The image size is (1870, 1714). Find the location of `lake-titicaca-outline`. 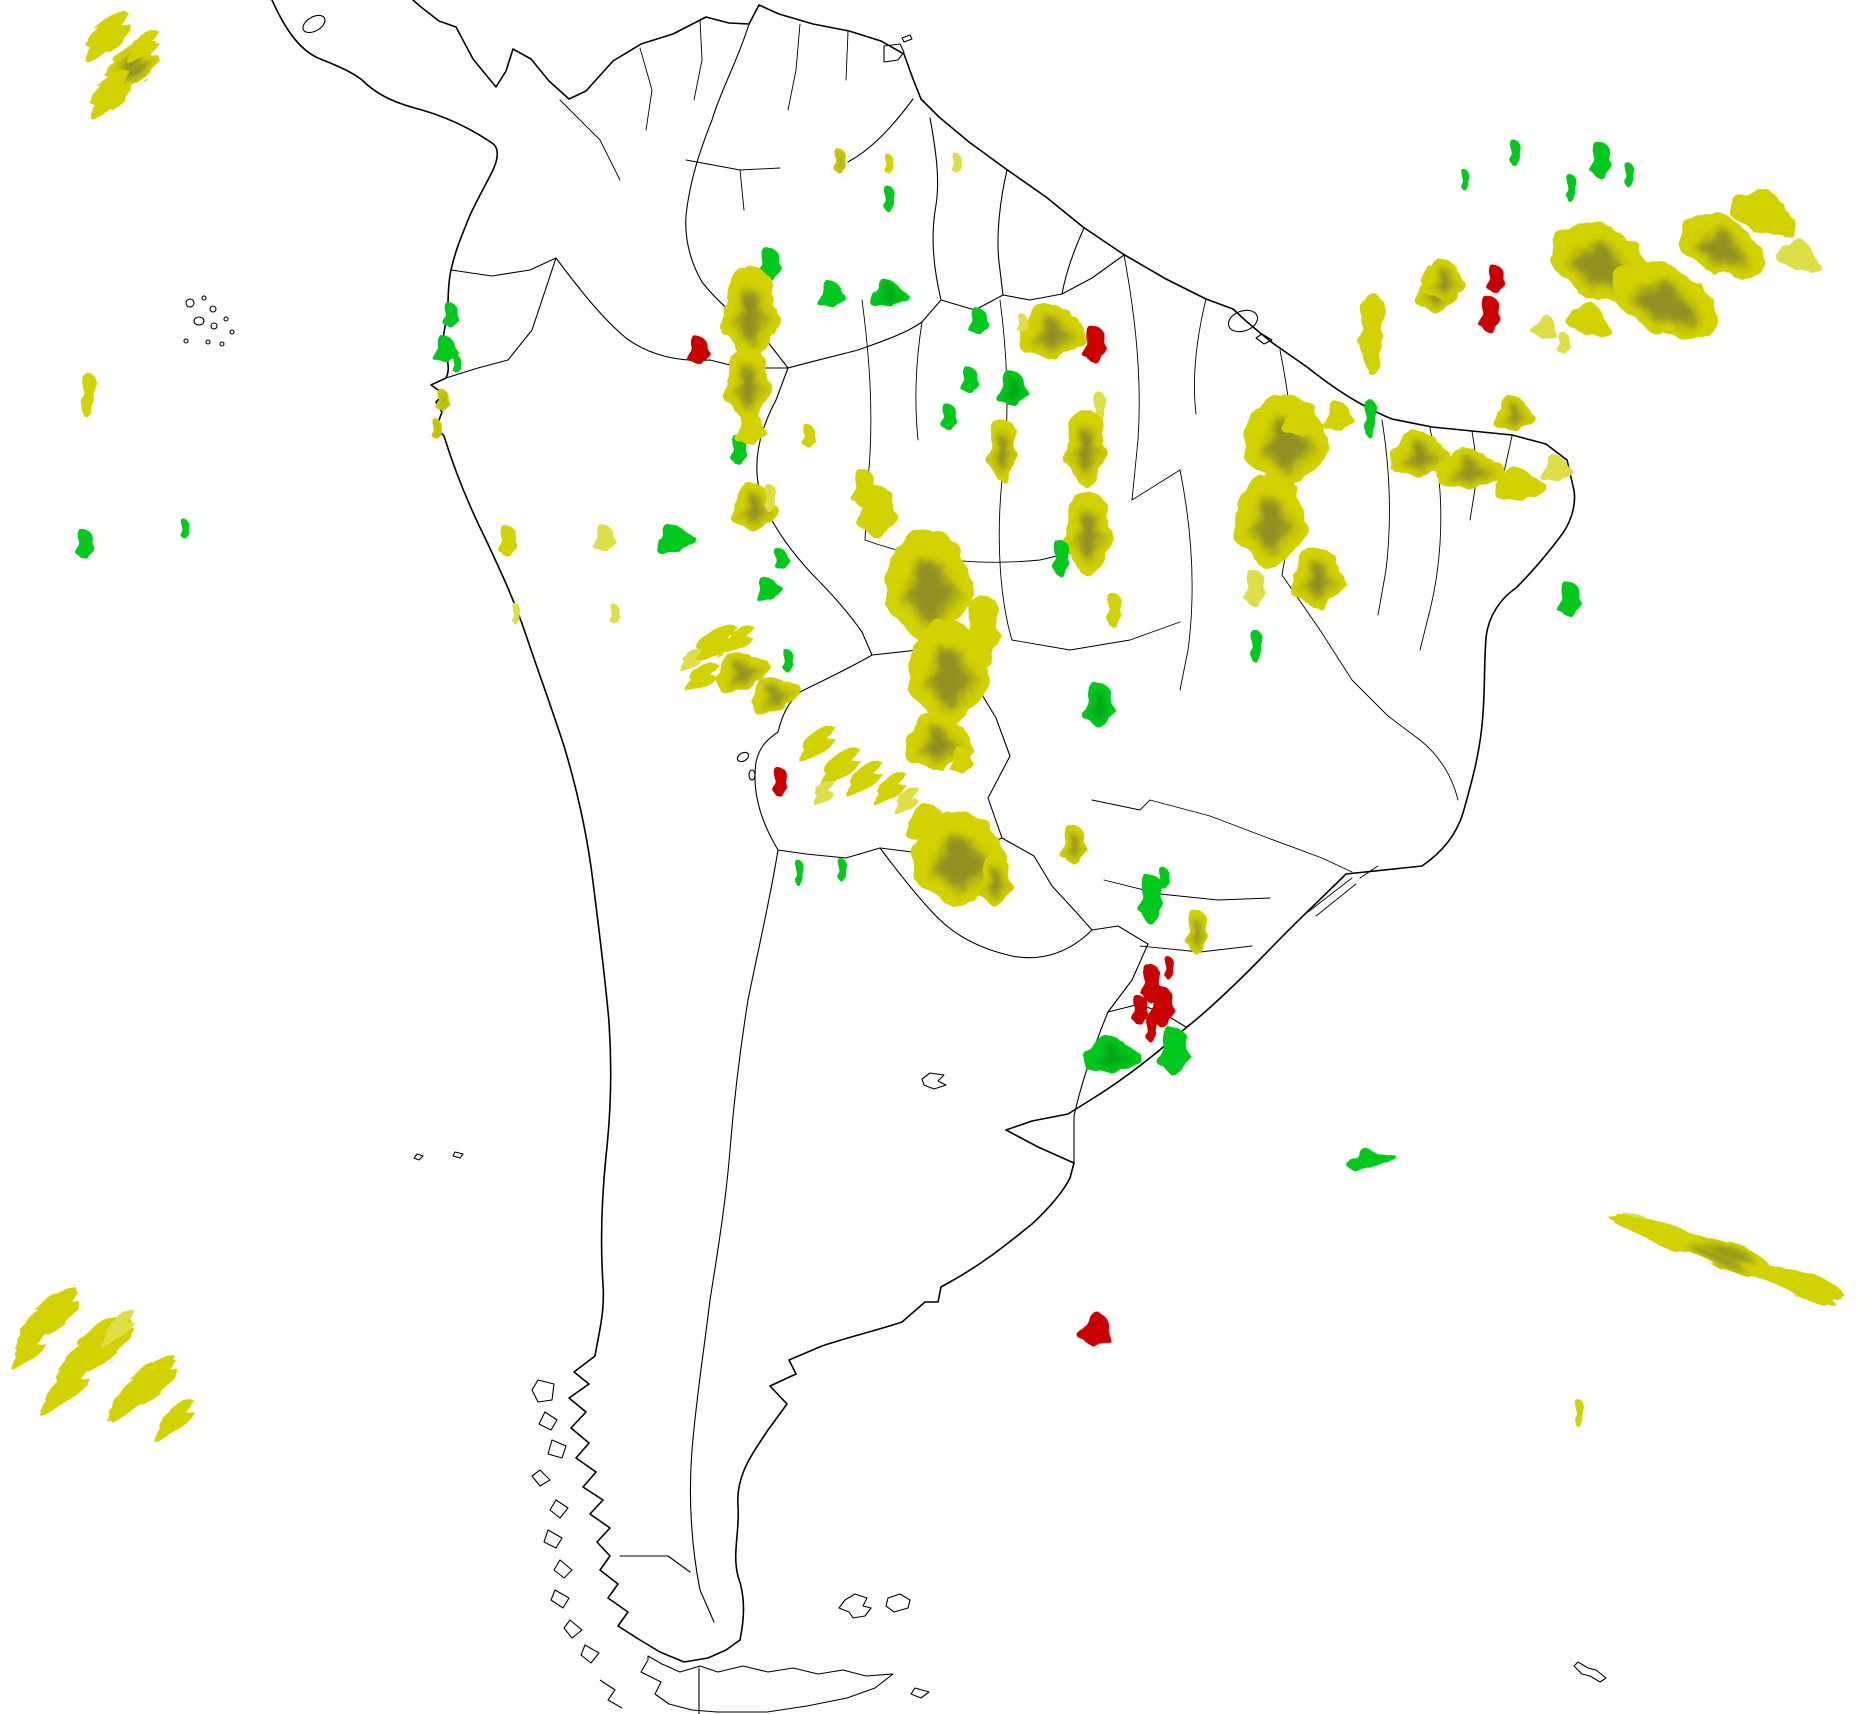

lake-titicaca-outline is located at coordinates (743, 757).